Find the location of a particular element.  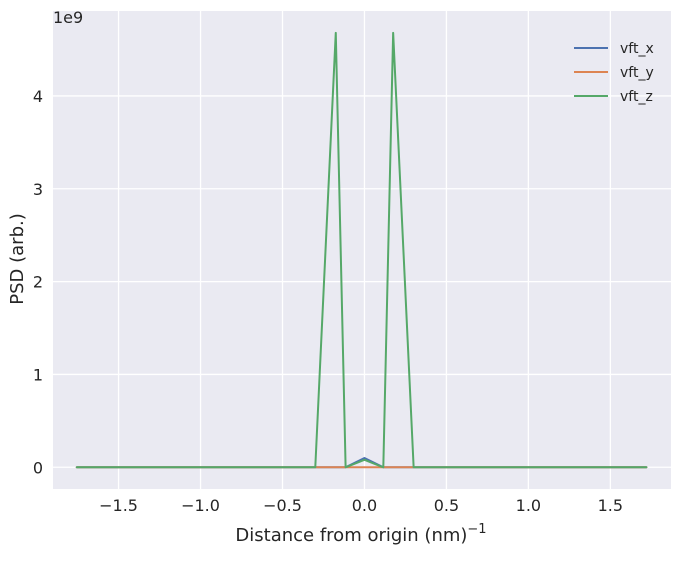

y-offset-label: 1e9 is located at coordinates (68, 17).